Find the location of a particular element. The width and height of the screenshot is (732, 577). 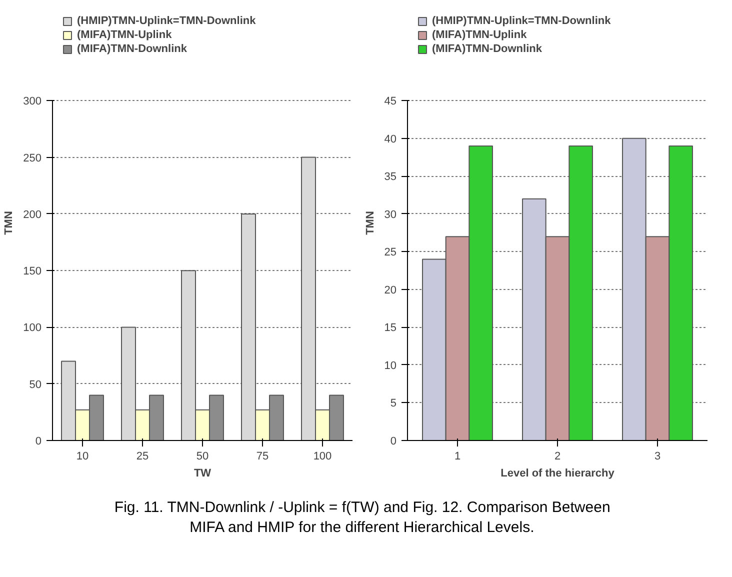

y-tick-label: 40 is located at coordinates (390, 139).